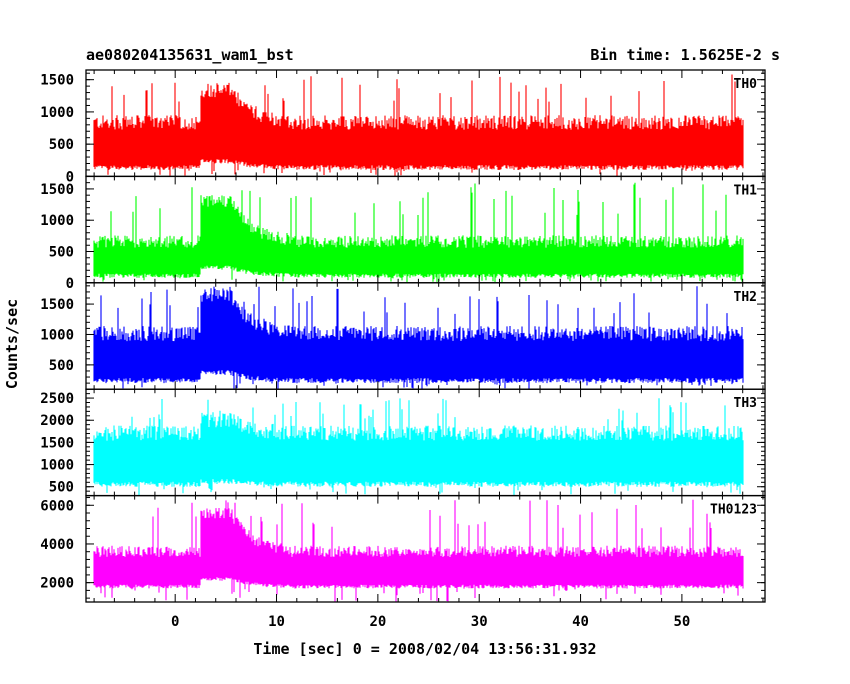 Image resolution: width=850 pixels, height=684 pixels. I want to click on panel-th0: 0 500 1000 1500 TH0, so click(403, 127).